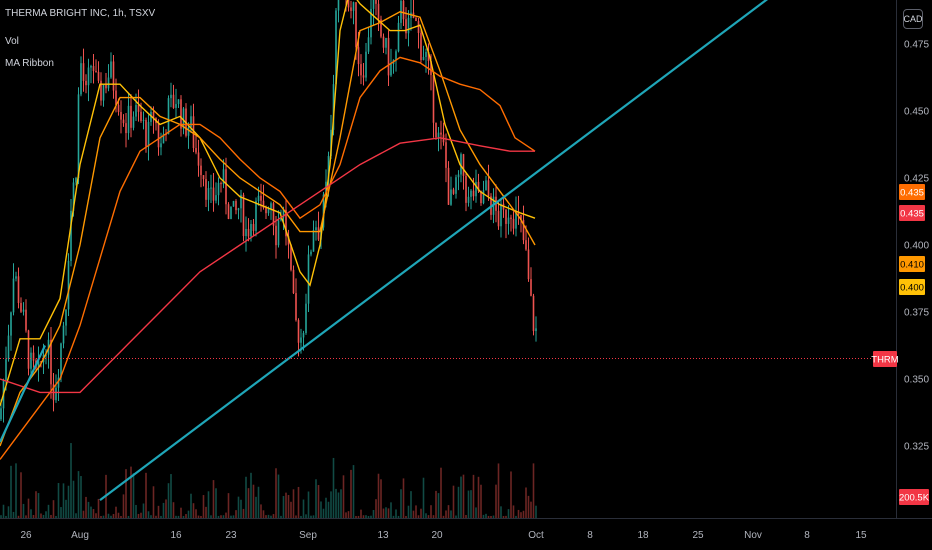 The width and height of the screenshot is (932, 550). Describe the element at coordinates (29, 63) in the screenshot. I see `ma-ribbon-indicator-label: MA Ribbon` at that location.